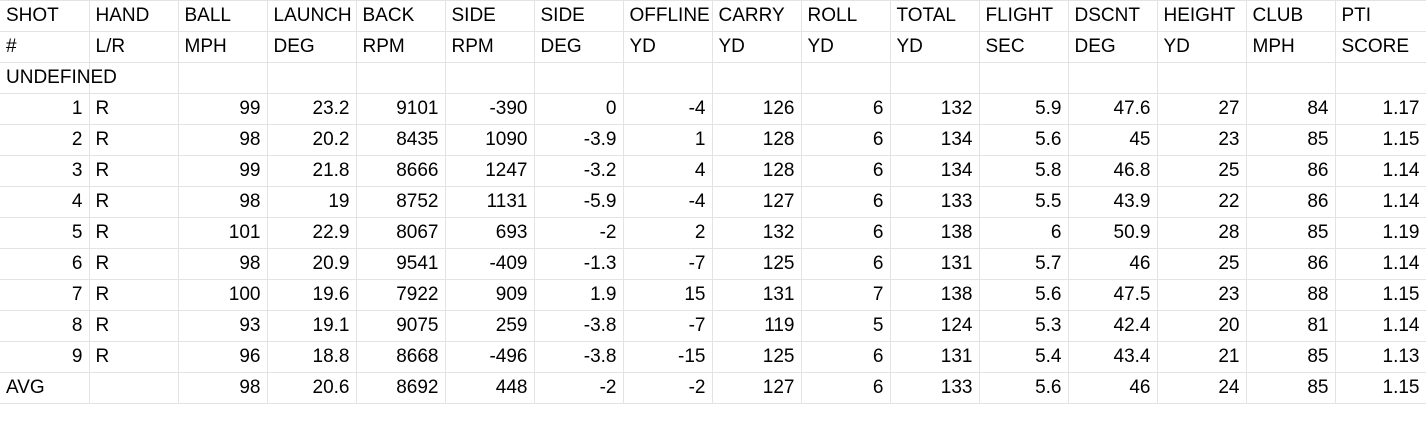  Describe the element at coordinates (45, 47) in the screenshot. I see `cell: #` at that location.